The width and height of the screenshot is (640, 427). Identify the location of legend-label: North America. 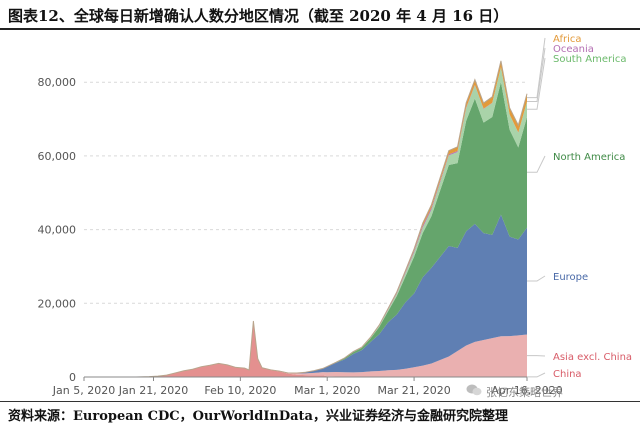
(589, 157).